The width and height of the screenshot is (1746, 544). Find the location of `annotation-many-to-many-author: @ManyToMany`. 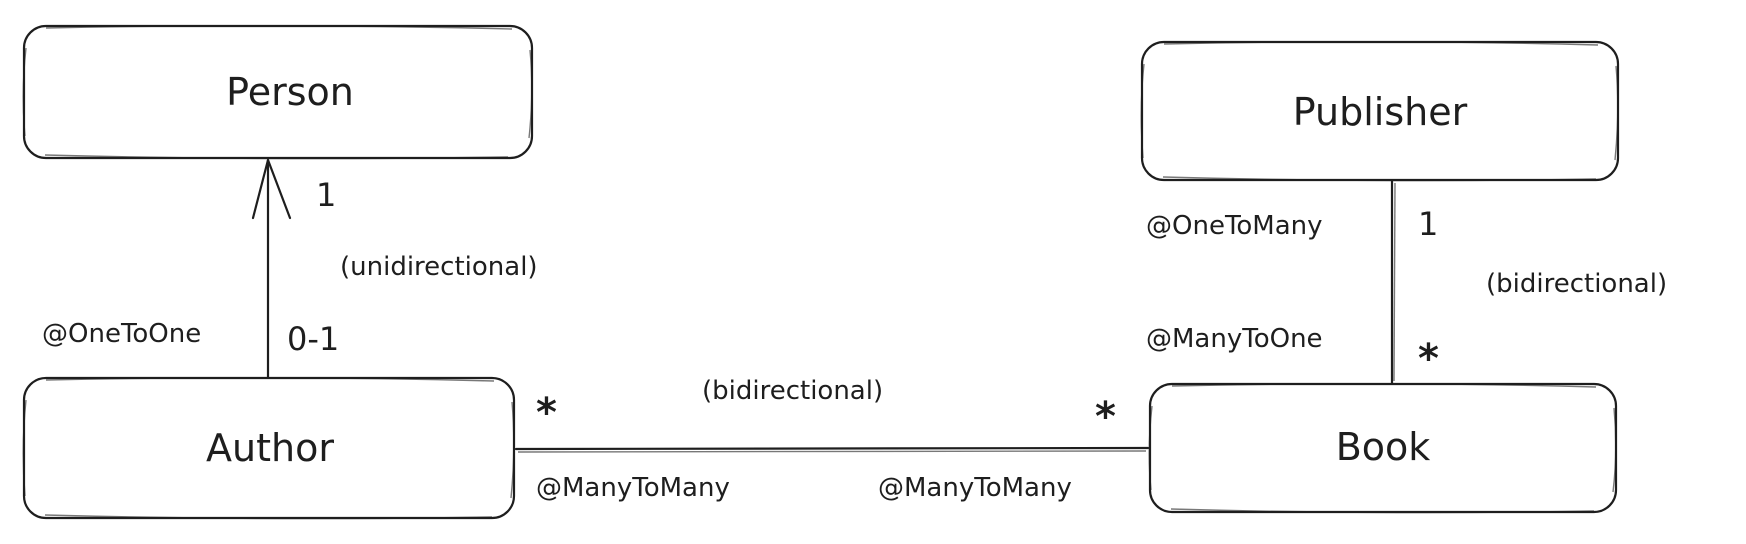

annotation-many-to-many-author: @ManyToMany is located at coordinates (633, 488).